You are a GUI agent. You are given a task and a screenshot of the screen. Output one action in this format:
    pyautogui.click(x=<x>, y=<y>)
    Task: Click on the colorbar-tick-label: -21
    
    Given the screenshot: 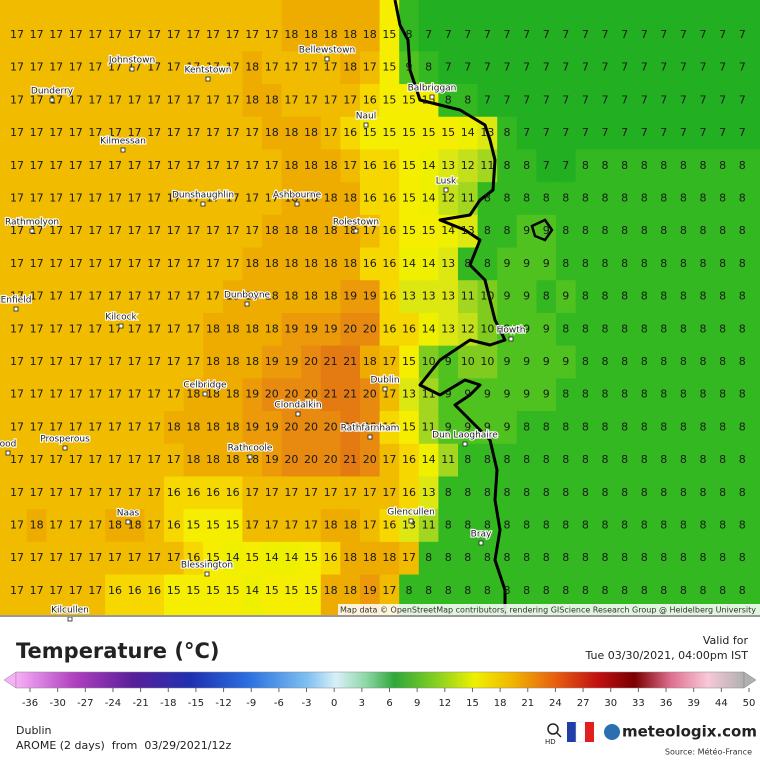 What is the action you would take?
    pyautogui.click(x=140, y=703)
    